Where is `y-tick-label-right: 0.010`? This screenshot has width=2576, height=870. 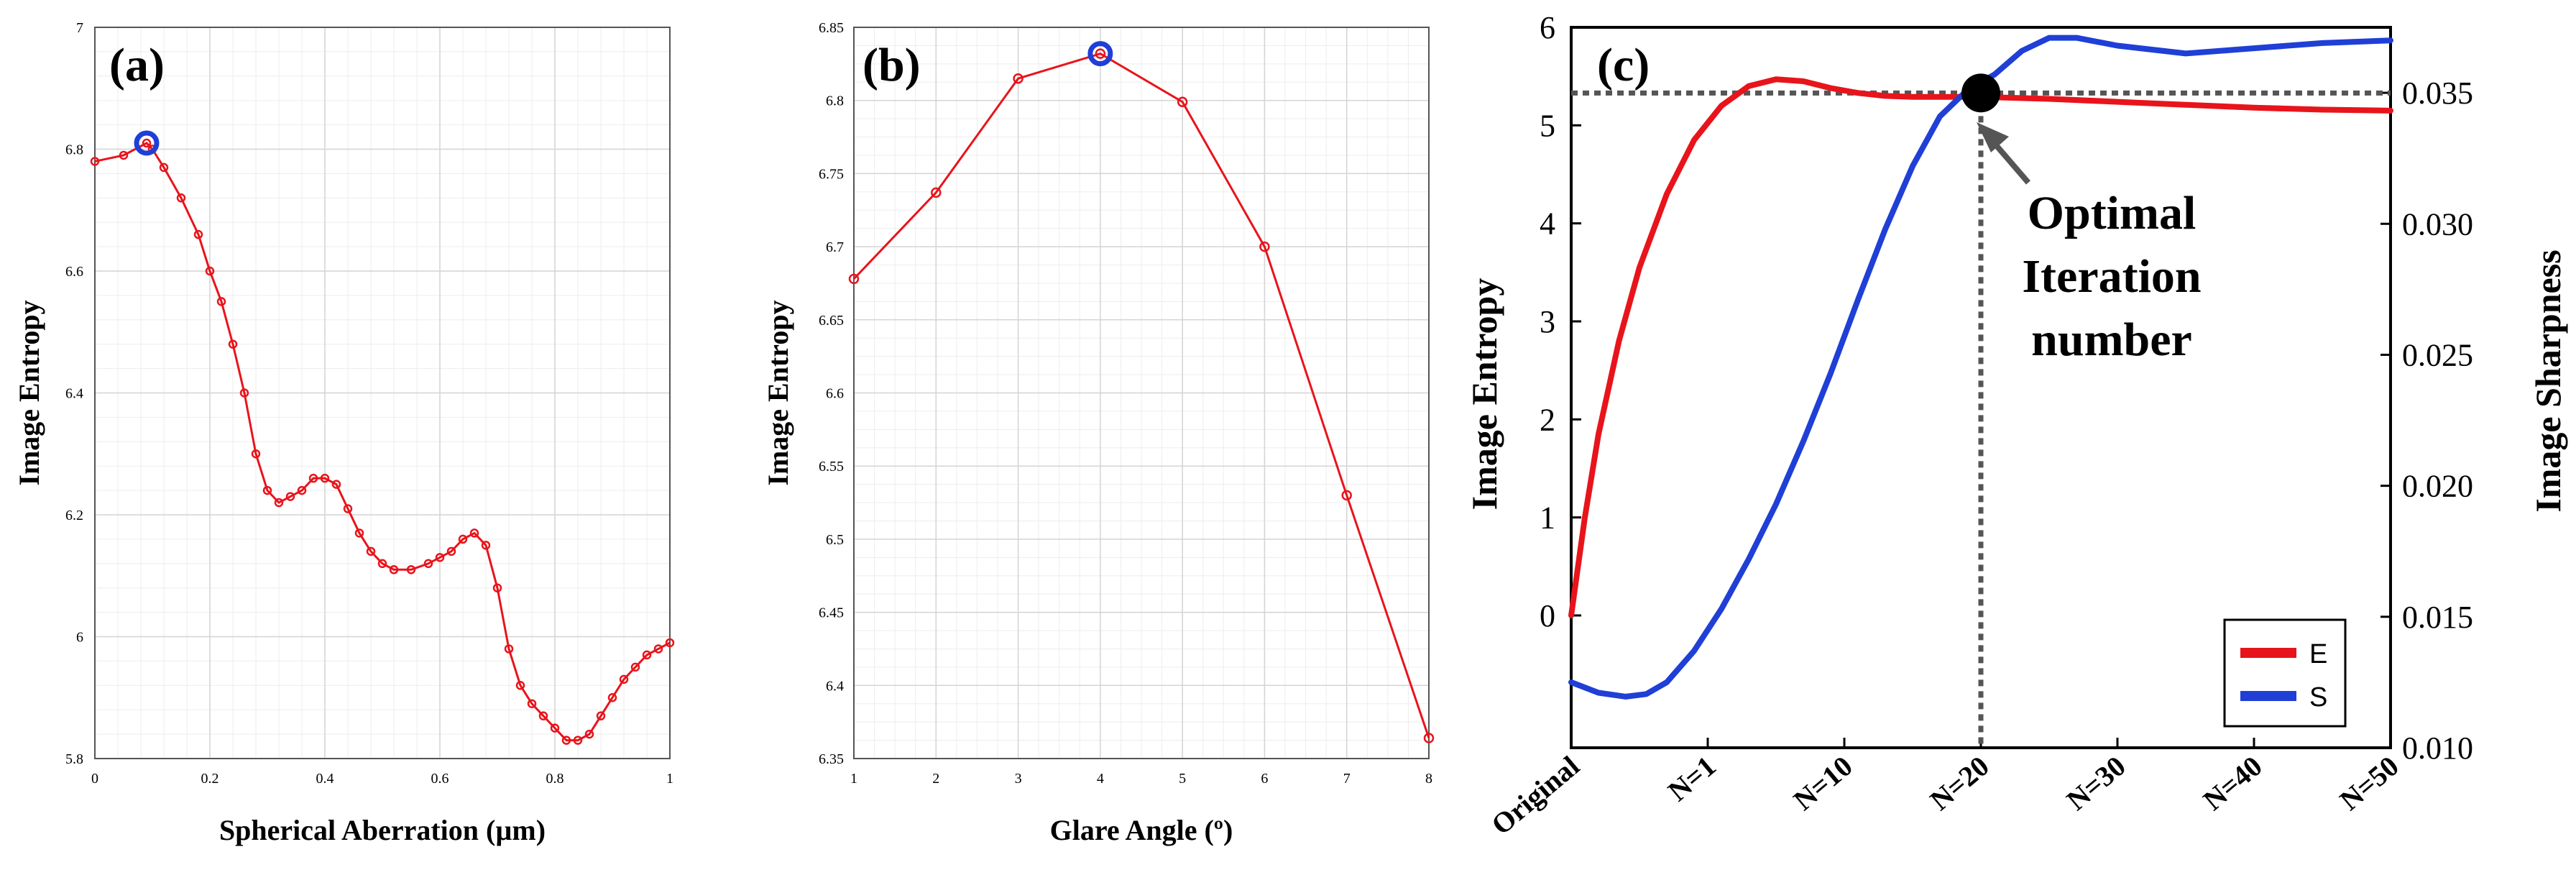
y-tick-label-right: 0.010 is located at coordinates (2437, 748).